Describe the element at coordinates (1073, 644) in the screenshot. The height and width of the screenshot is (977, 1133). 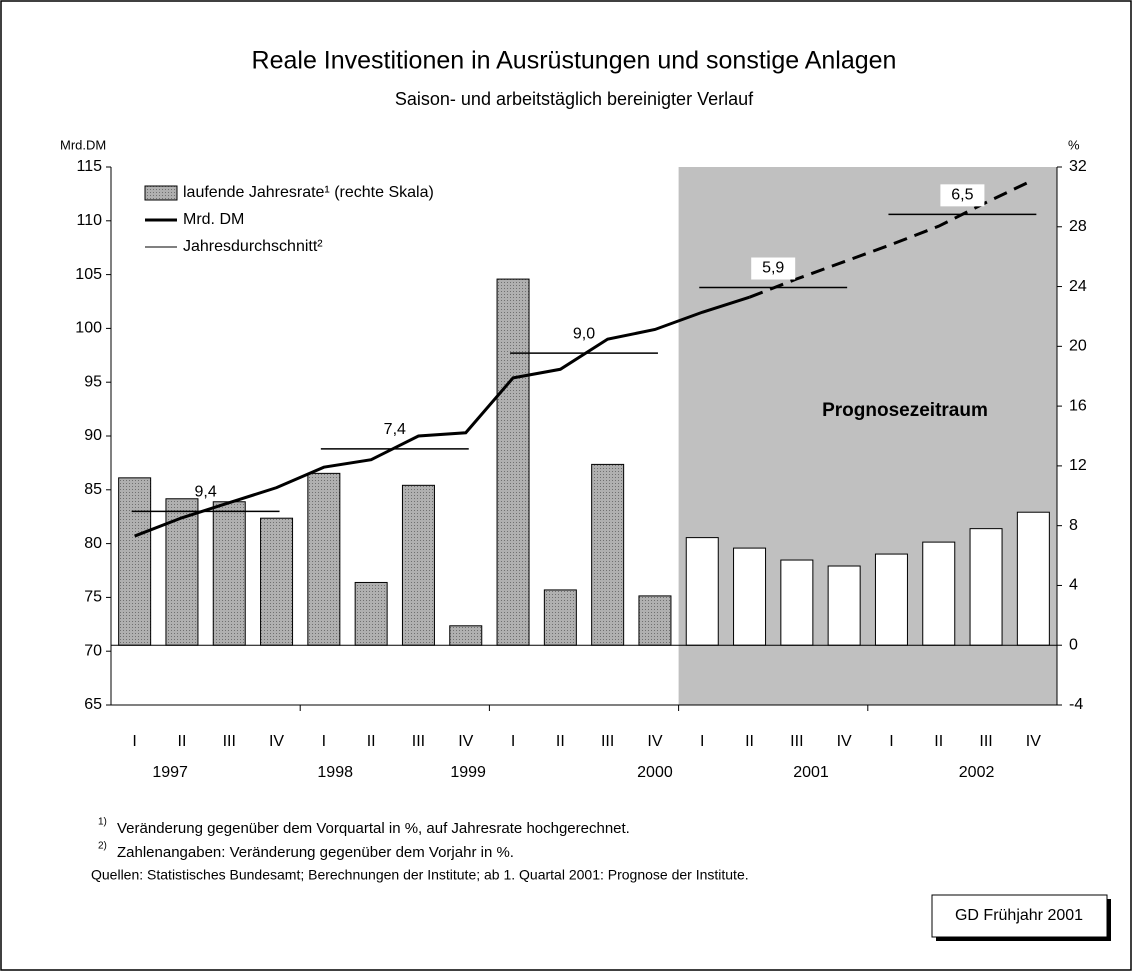
I see `y2-tick-label: 0` at that location.